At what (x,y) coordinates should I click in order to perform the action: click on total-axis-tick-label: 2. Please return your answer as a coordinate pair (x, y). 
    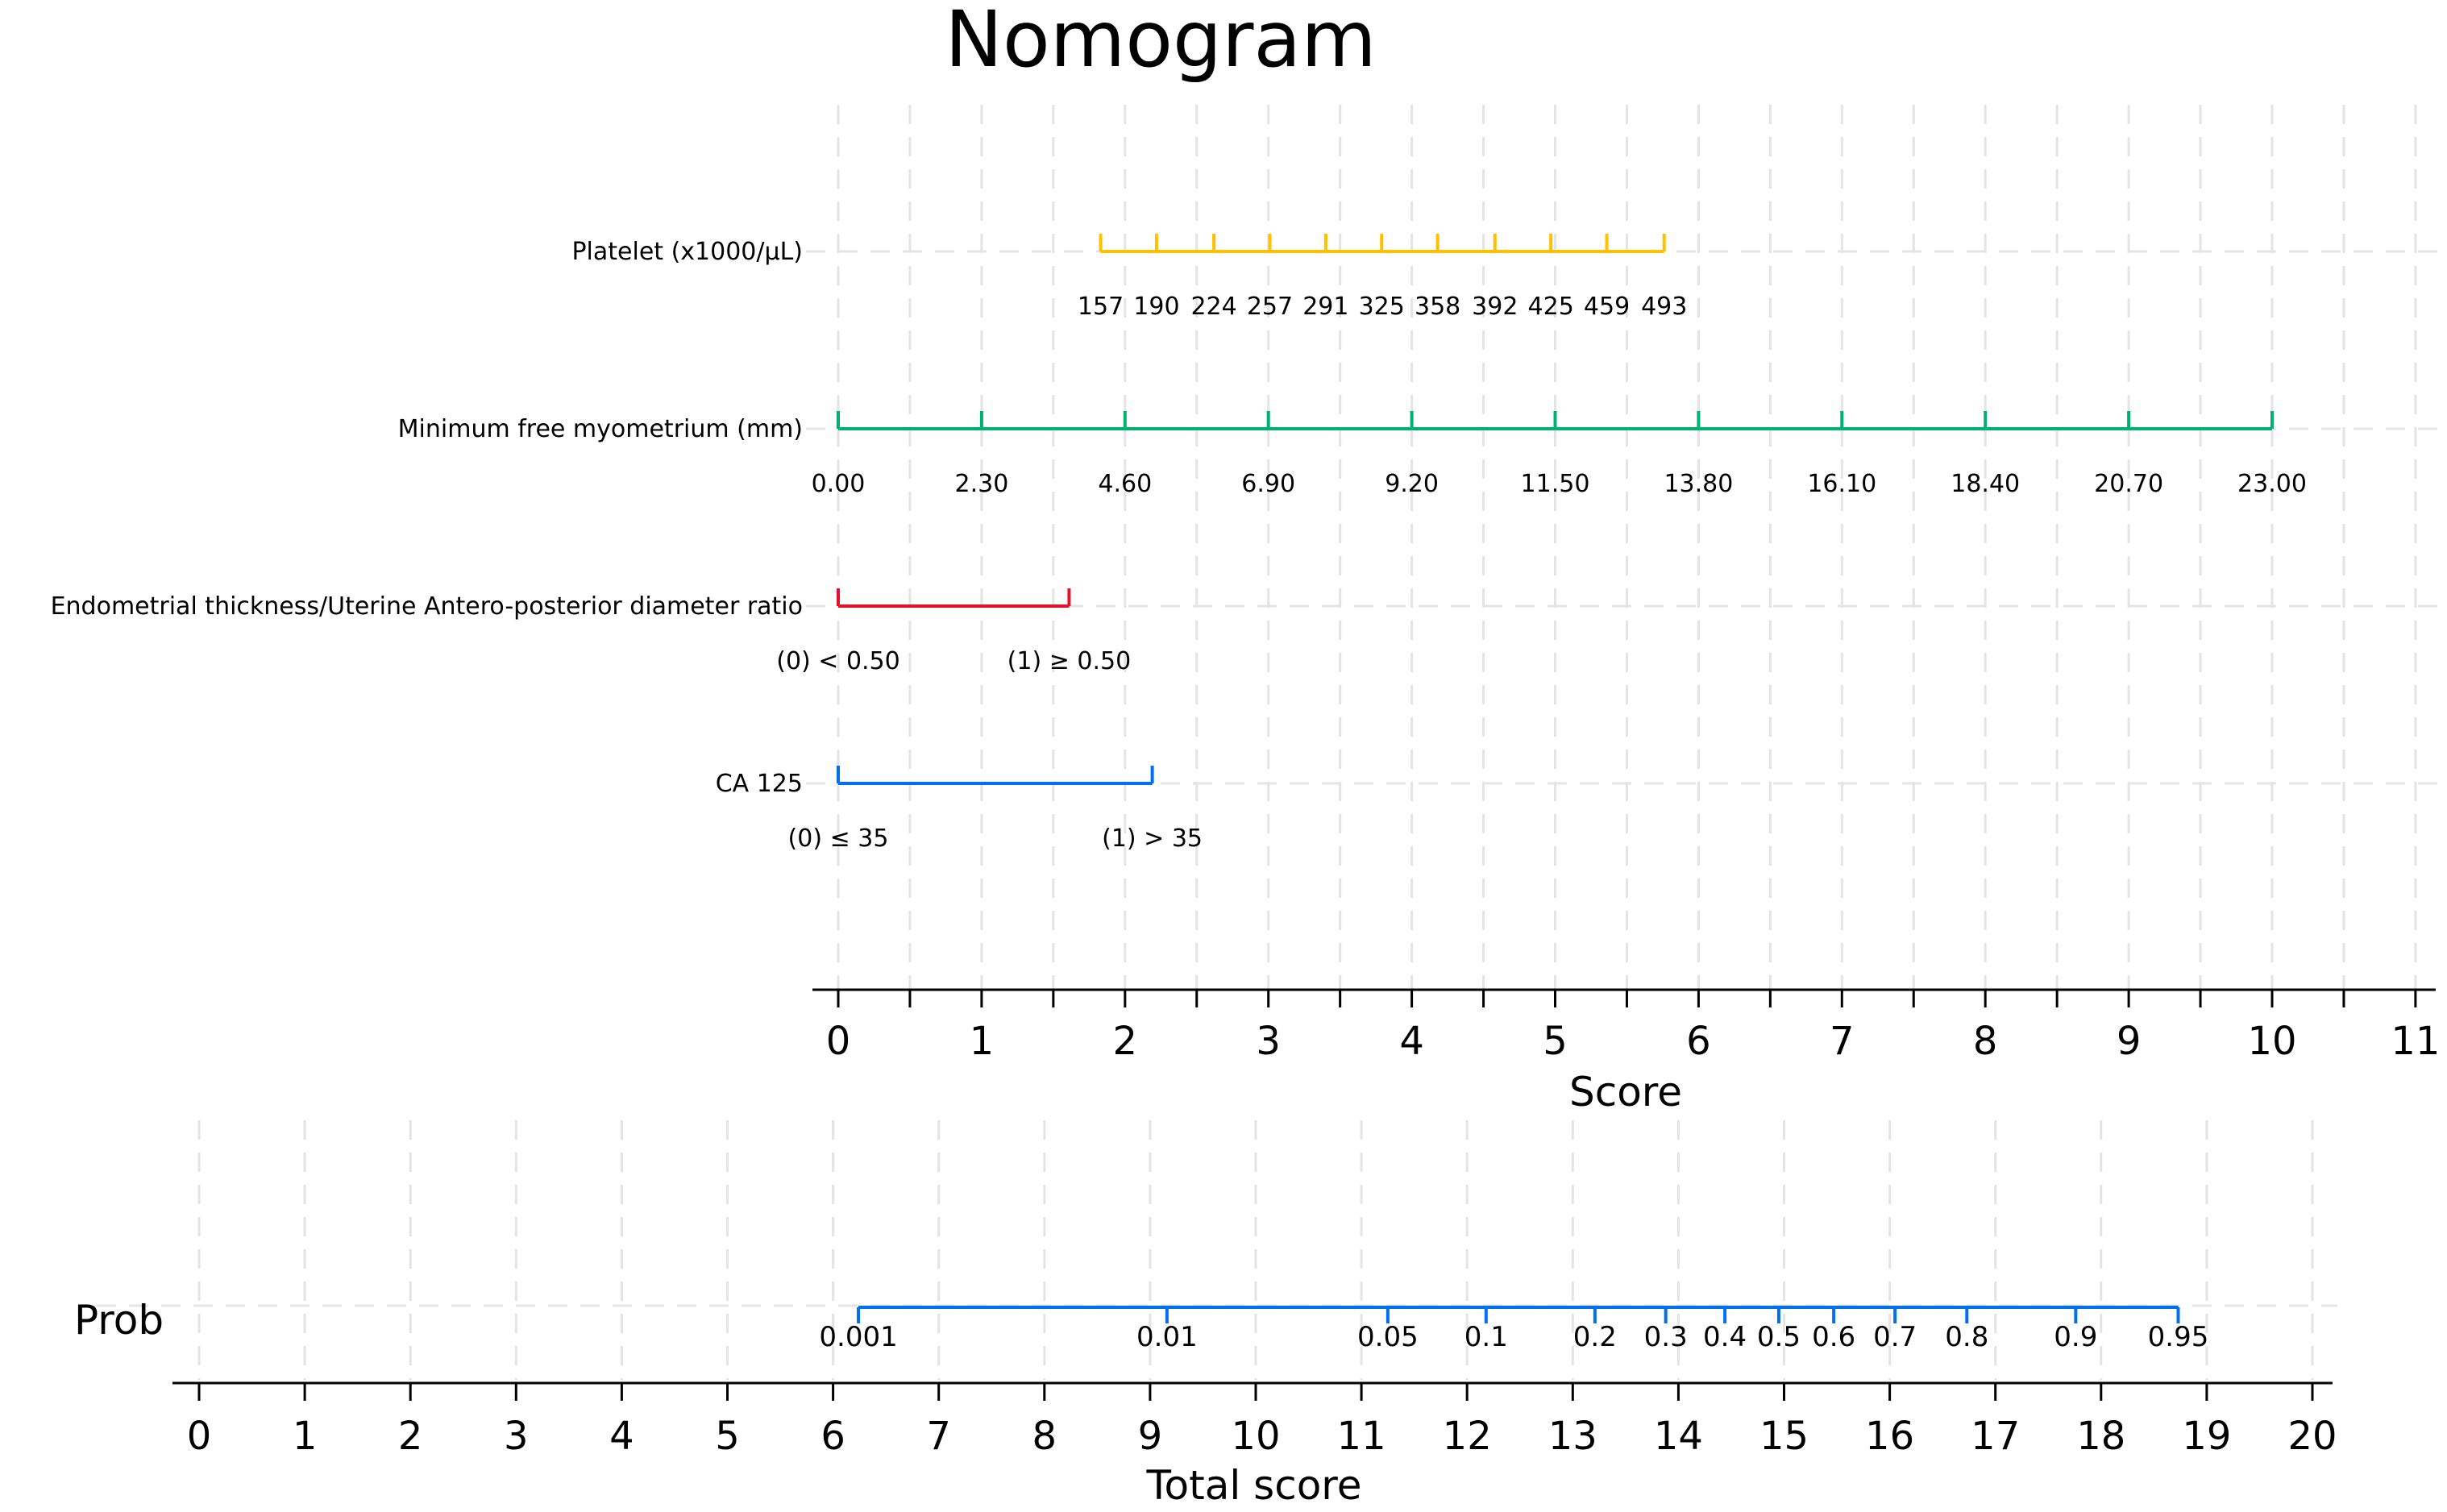
    Looking at the image, I should click on (411, 1436).